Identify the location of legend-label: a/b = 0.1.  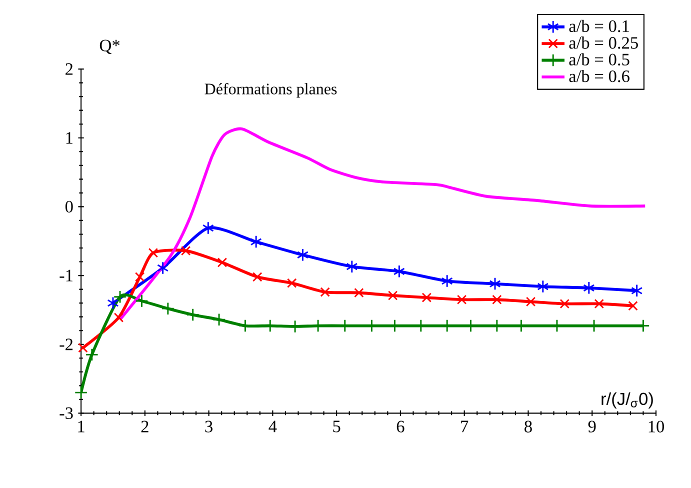
(599, 26).